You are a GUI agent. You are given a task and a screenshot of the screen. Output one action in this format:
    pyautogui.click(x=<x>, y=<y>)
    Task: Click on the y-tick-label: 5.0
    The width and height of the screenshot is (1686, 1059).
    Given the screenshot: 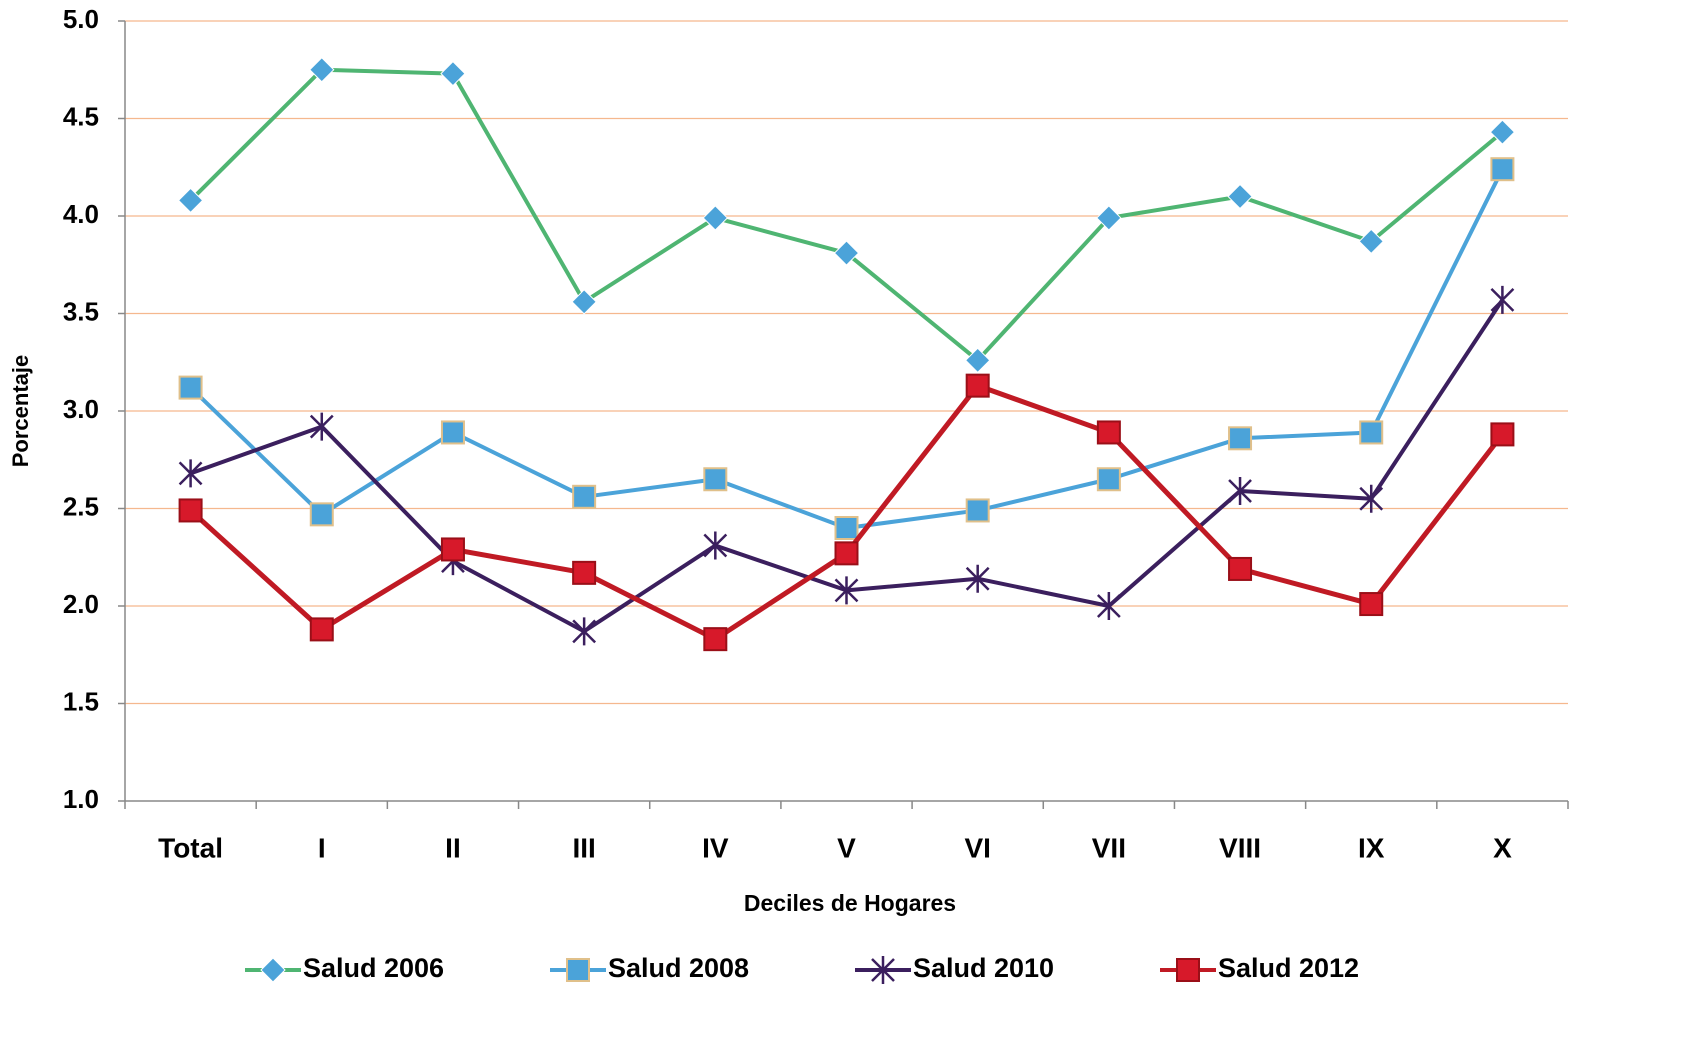 What is the action you would take?
    pyautogui.click(x=81, y=19)
    